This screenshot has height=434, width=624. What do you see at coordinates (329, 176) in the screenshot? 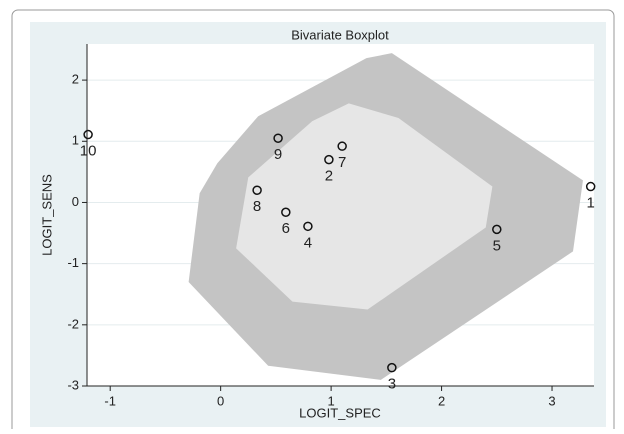
I see `point-label: 2` at bounding box center [329, 176].